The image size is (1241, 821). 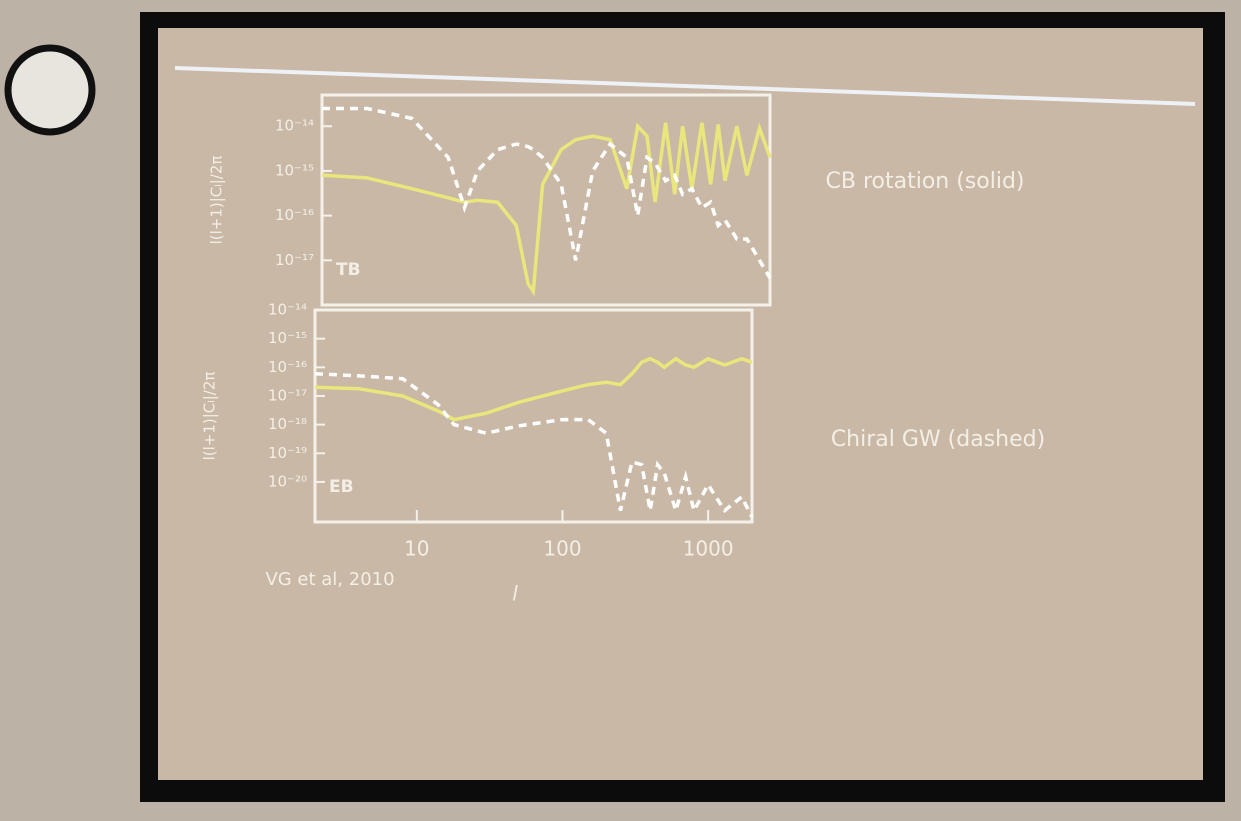 I want to click on x-tick-label: 10, so click(x=416, y=549).